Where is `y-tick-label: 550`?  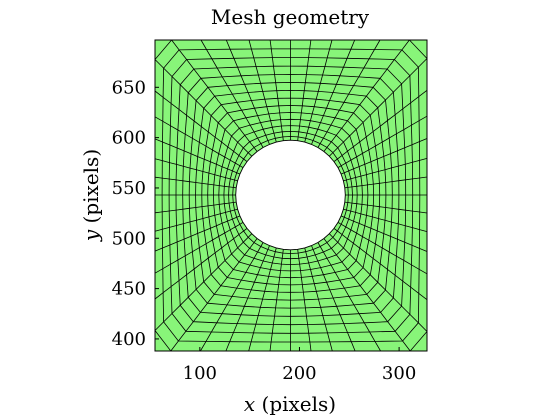
y-tick-label: 550 is located at coordinates (129, 188).